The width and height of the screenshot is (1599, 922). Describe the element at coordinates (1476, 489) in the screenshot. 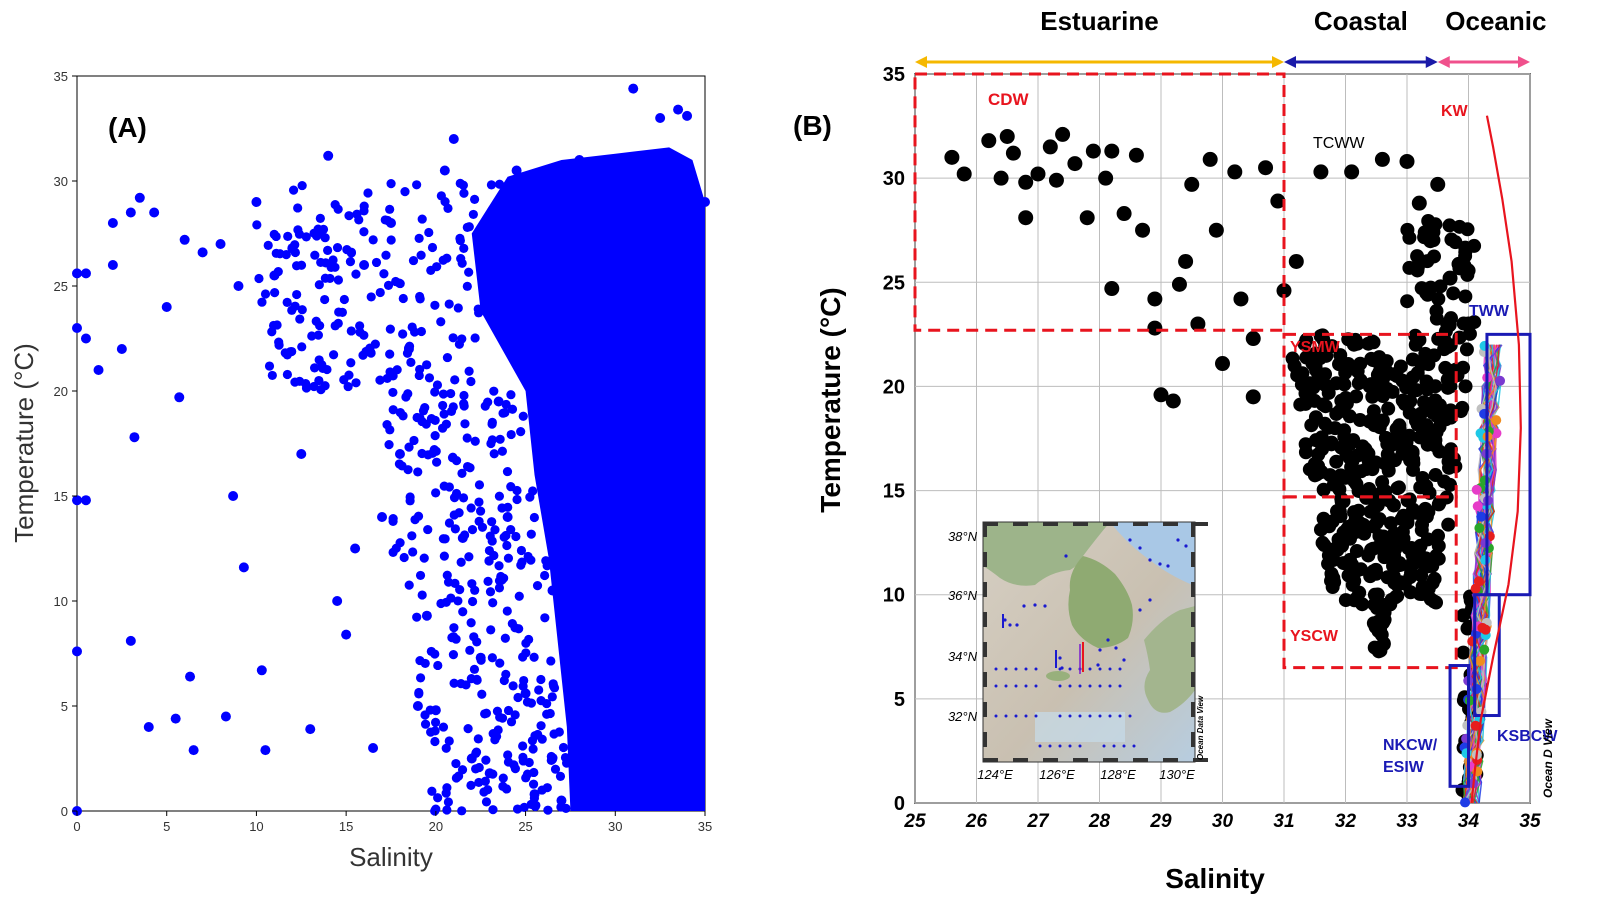

I see `oceanic-profile-marker` at that location.